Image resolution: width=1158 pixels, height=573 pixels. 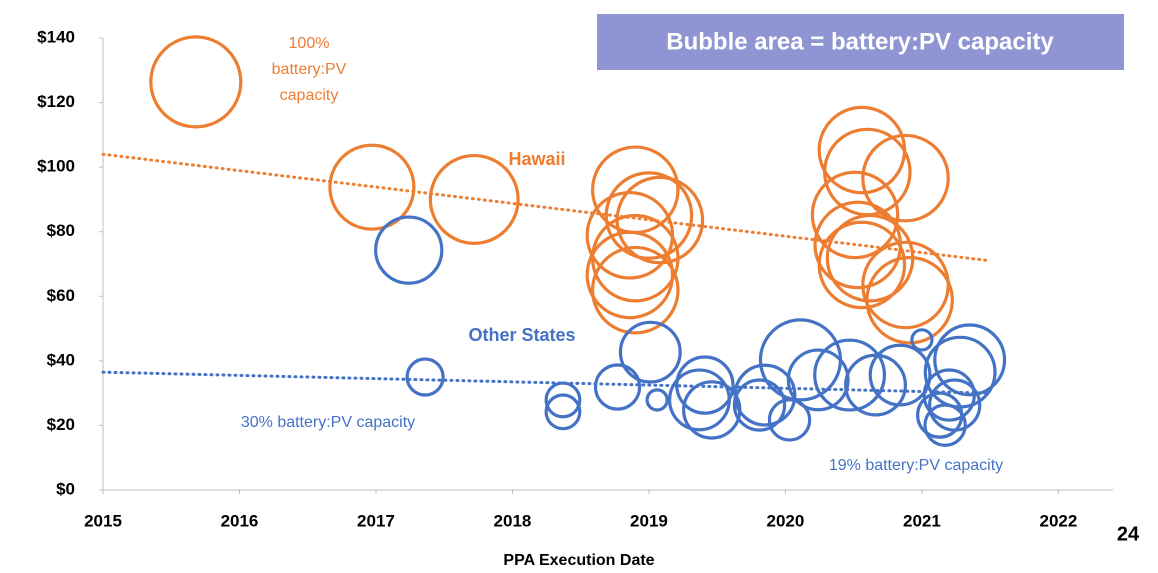 I want to click on annotation: Hawaii, so click(x=536, y=159).